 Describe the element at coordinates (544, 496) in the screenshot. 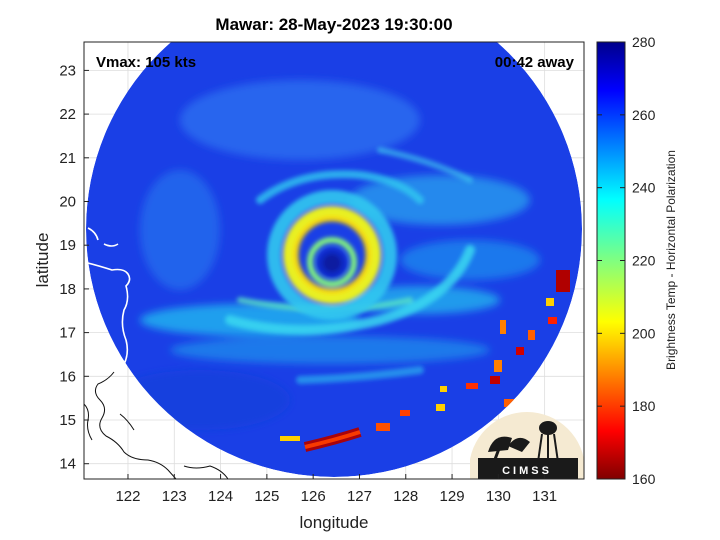

I see `x-tick-label: 131` at that location.